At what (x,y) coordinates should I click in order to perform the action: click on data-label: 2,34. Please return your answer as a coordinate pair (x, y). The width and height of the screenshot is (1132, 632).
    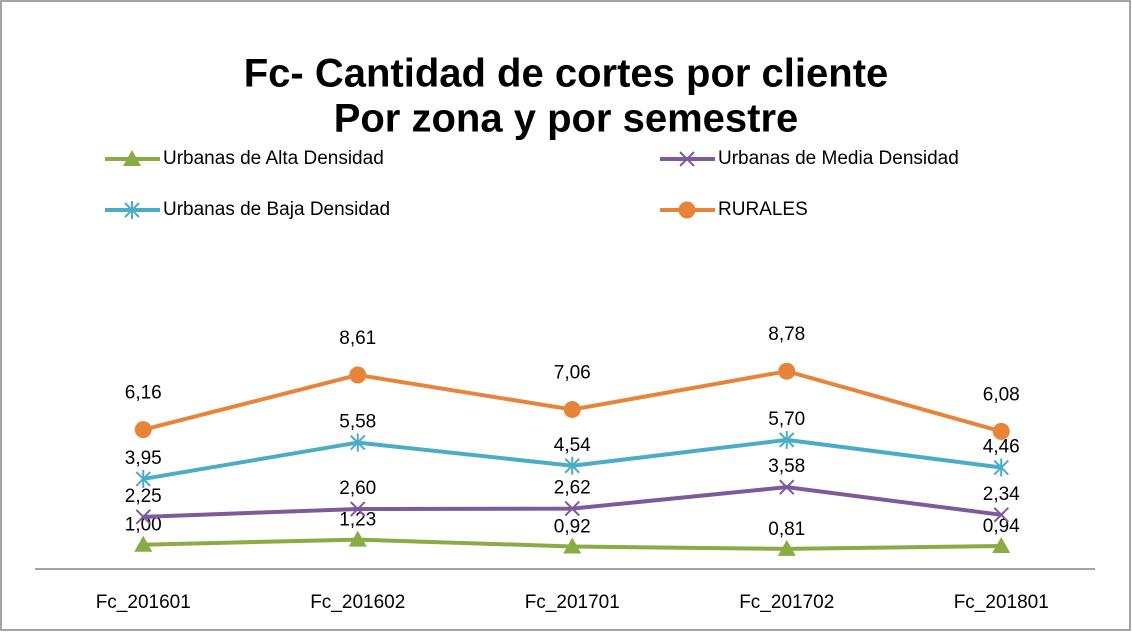
    Looking at the image, I should click on (1001, 494).